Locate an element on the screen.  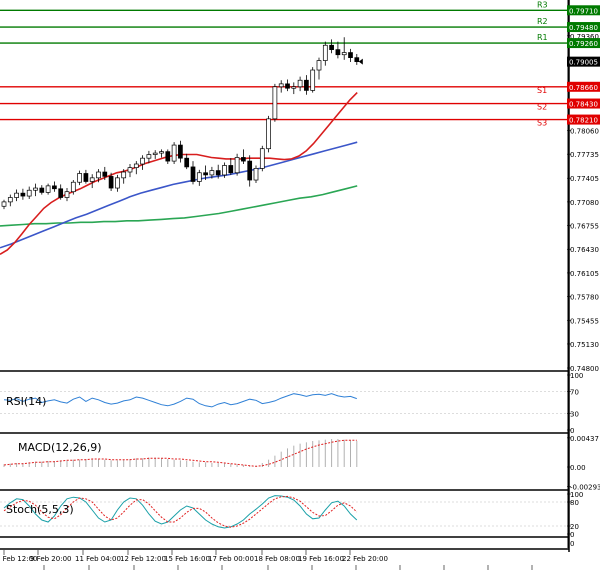
price-tick-label: 0.76105 is located at coordinates (584, 274).